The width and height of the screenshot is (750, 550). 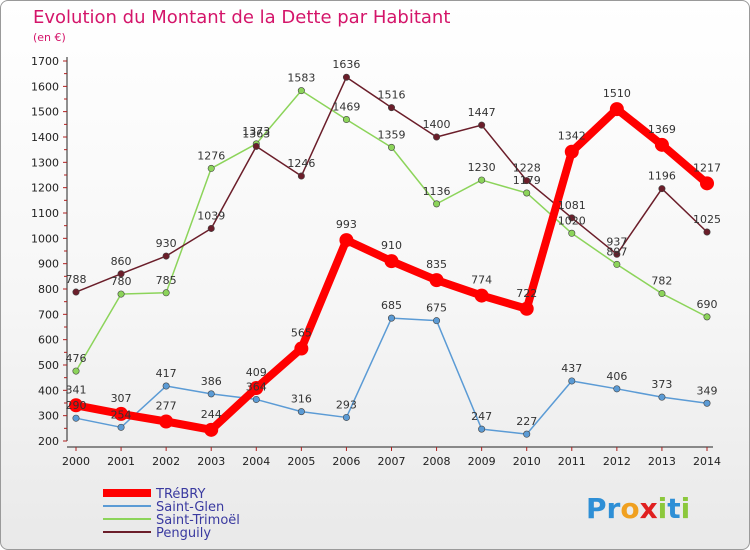 What do you see at coordinates (45, 188) in the screenshot?
I see `y-tick-label: 1200` at bounding box center [45, 188].